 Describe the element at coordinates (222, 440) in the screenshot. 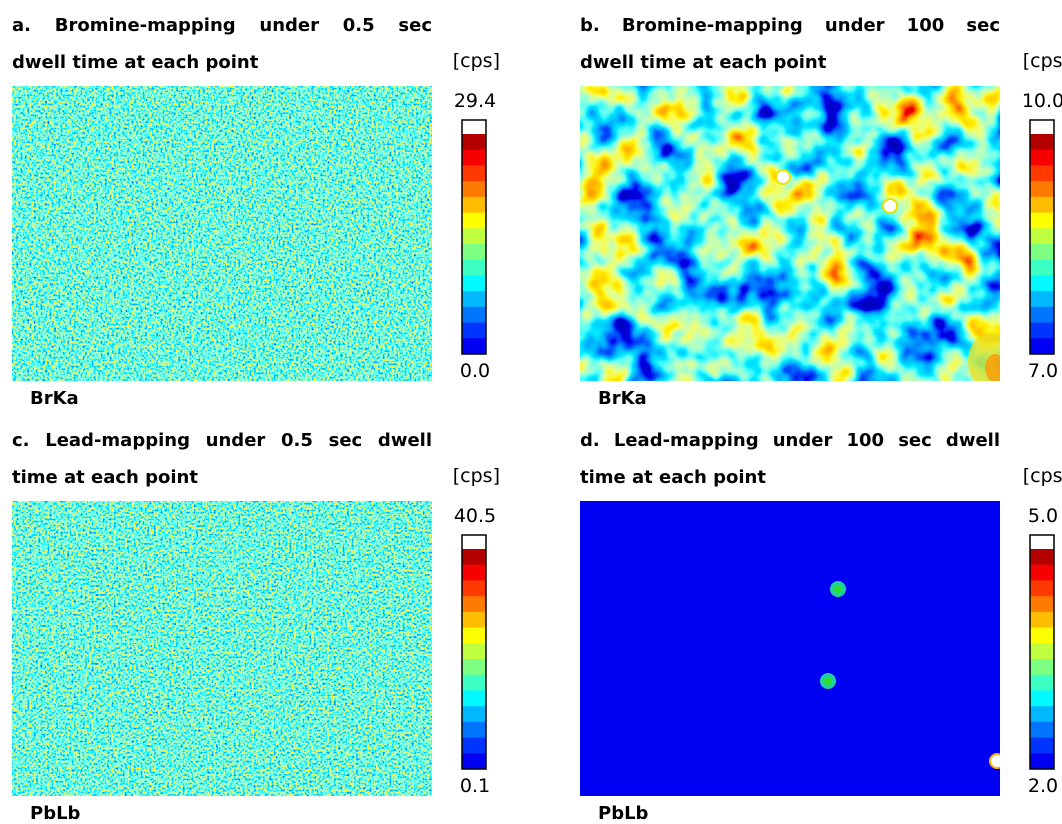

I see `panel-title-line: c. Lead-mapping under 0.5 sec dwell` at that location.